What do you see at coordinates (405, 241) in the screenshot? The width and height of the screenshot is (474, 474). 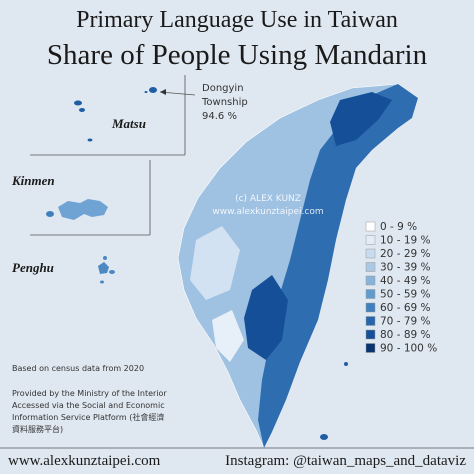 I see `legend-label: 10 - 19 %` at bounding box center [405, 241].